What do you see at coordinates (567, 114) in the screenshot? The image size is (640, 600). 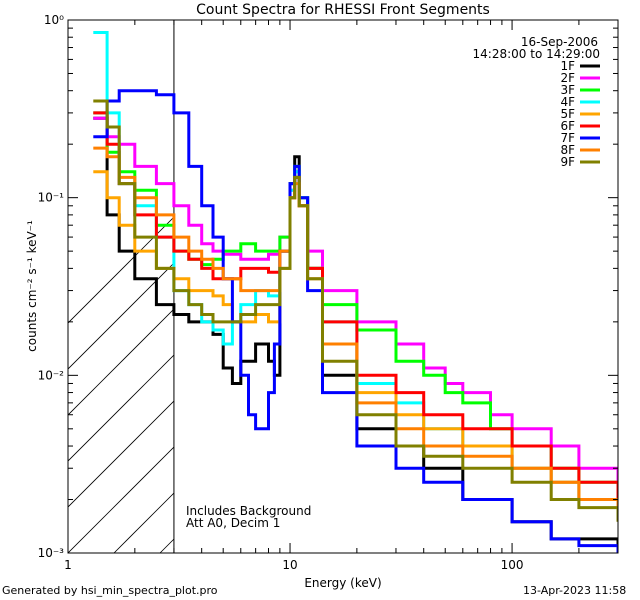 I see `legend-label-5F: 5F` at bounding box center [567, 114].